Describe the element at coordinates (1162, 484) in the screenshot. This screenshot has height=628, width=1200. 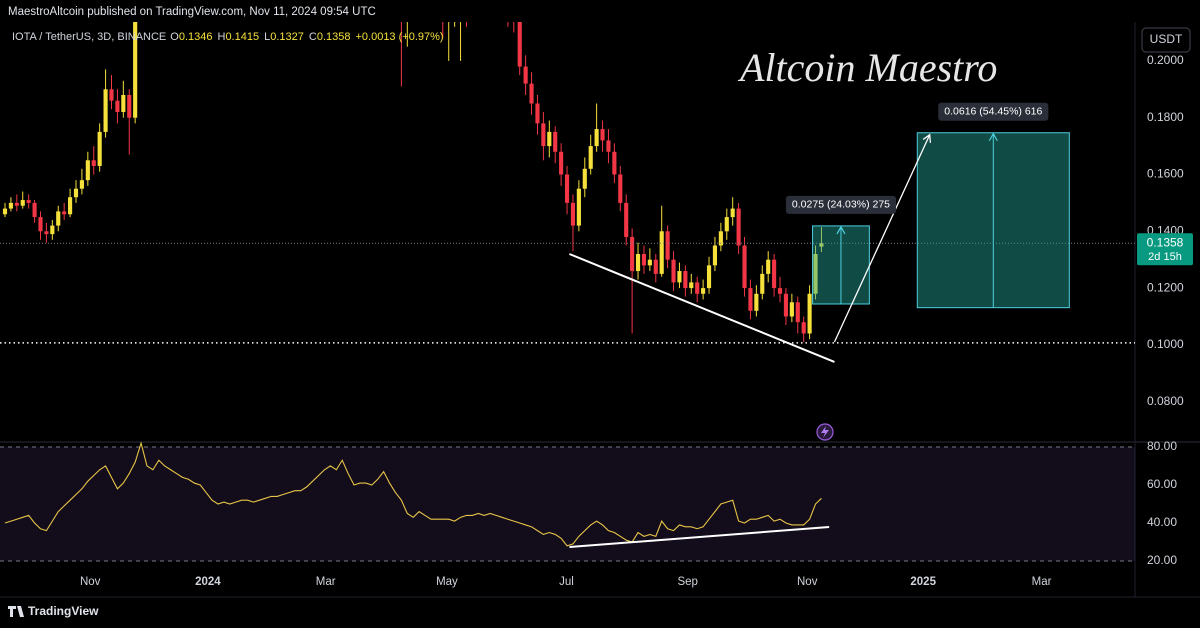
I see `rsi-tick-label: 60.00` at that location.